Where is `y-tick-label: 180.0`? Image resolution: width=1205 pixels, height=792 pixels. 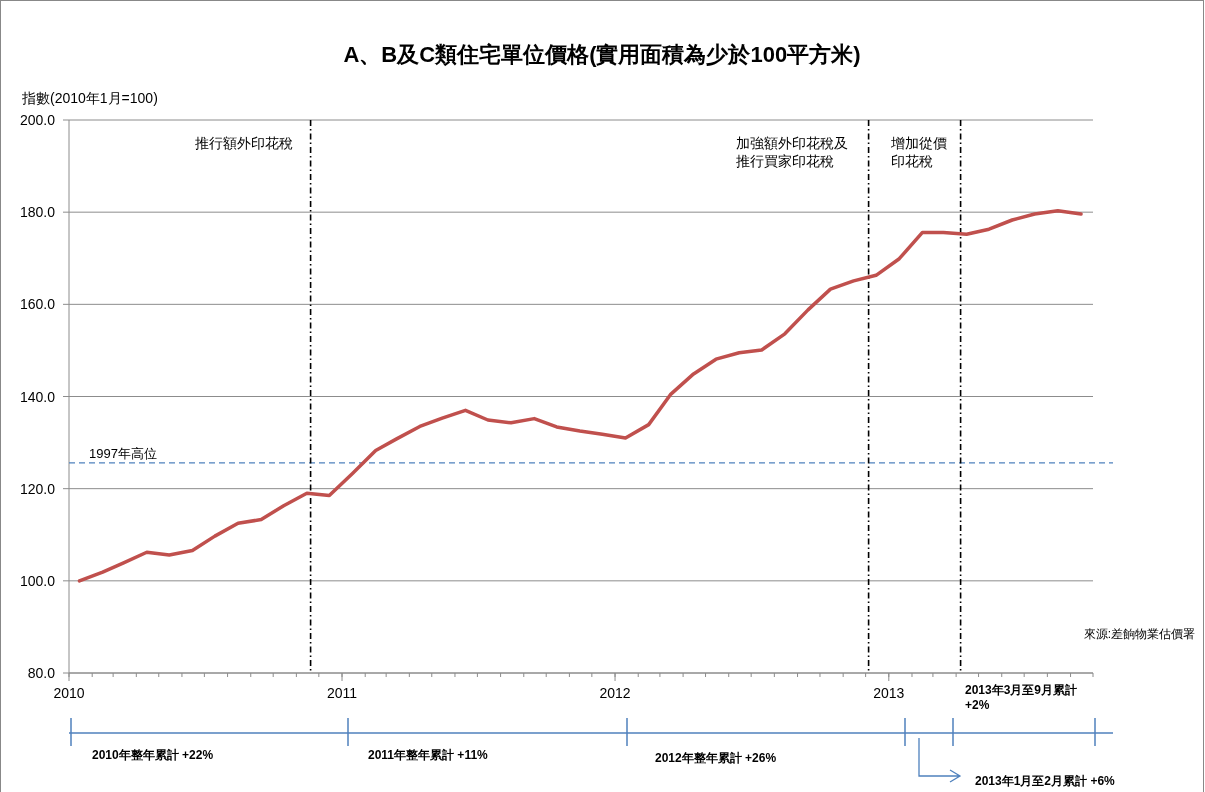
y-tick-label: 180.0 is located at coordinates (37, 212).